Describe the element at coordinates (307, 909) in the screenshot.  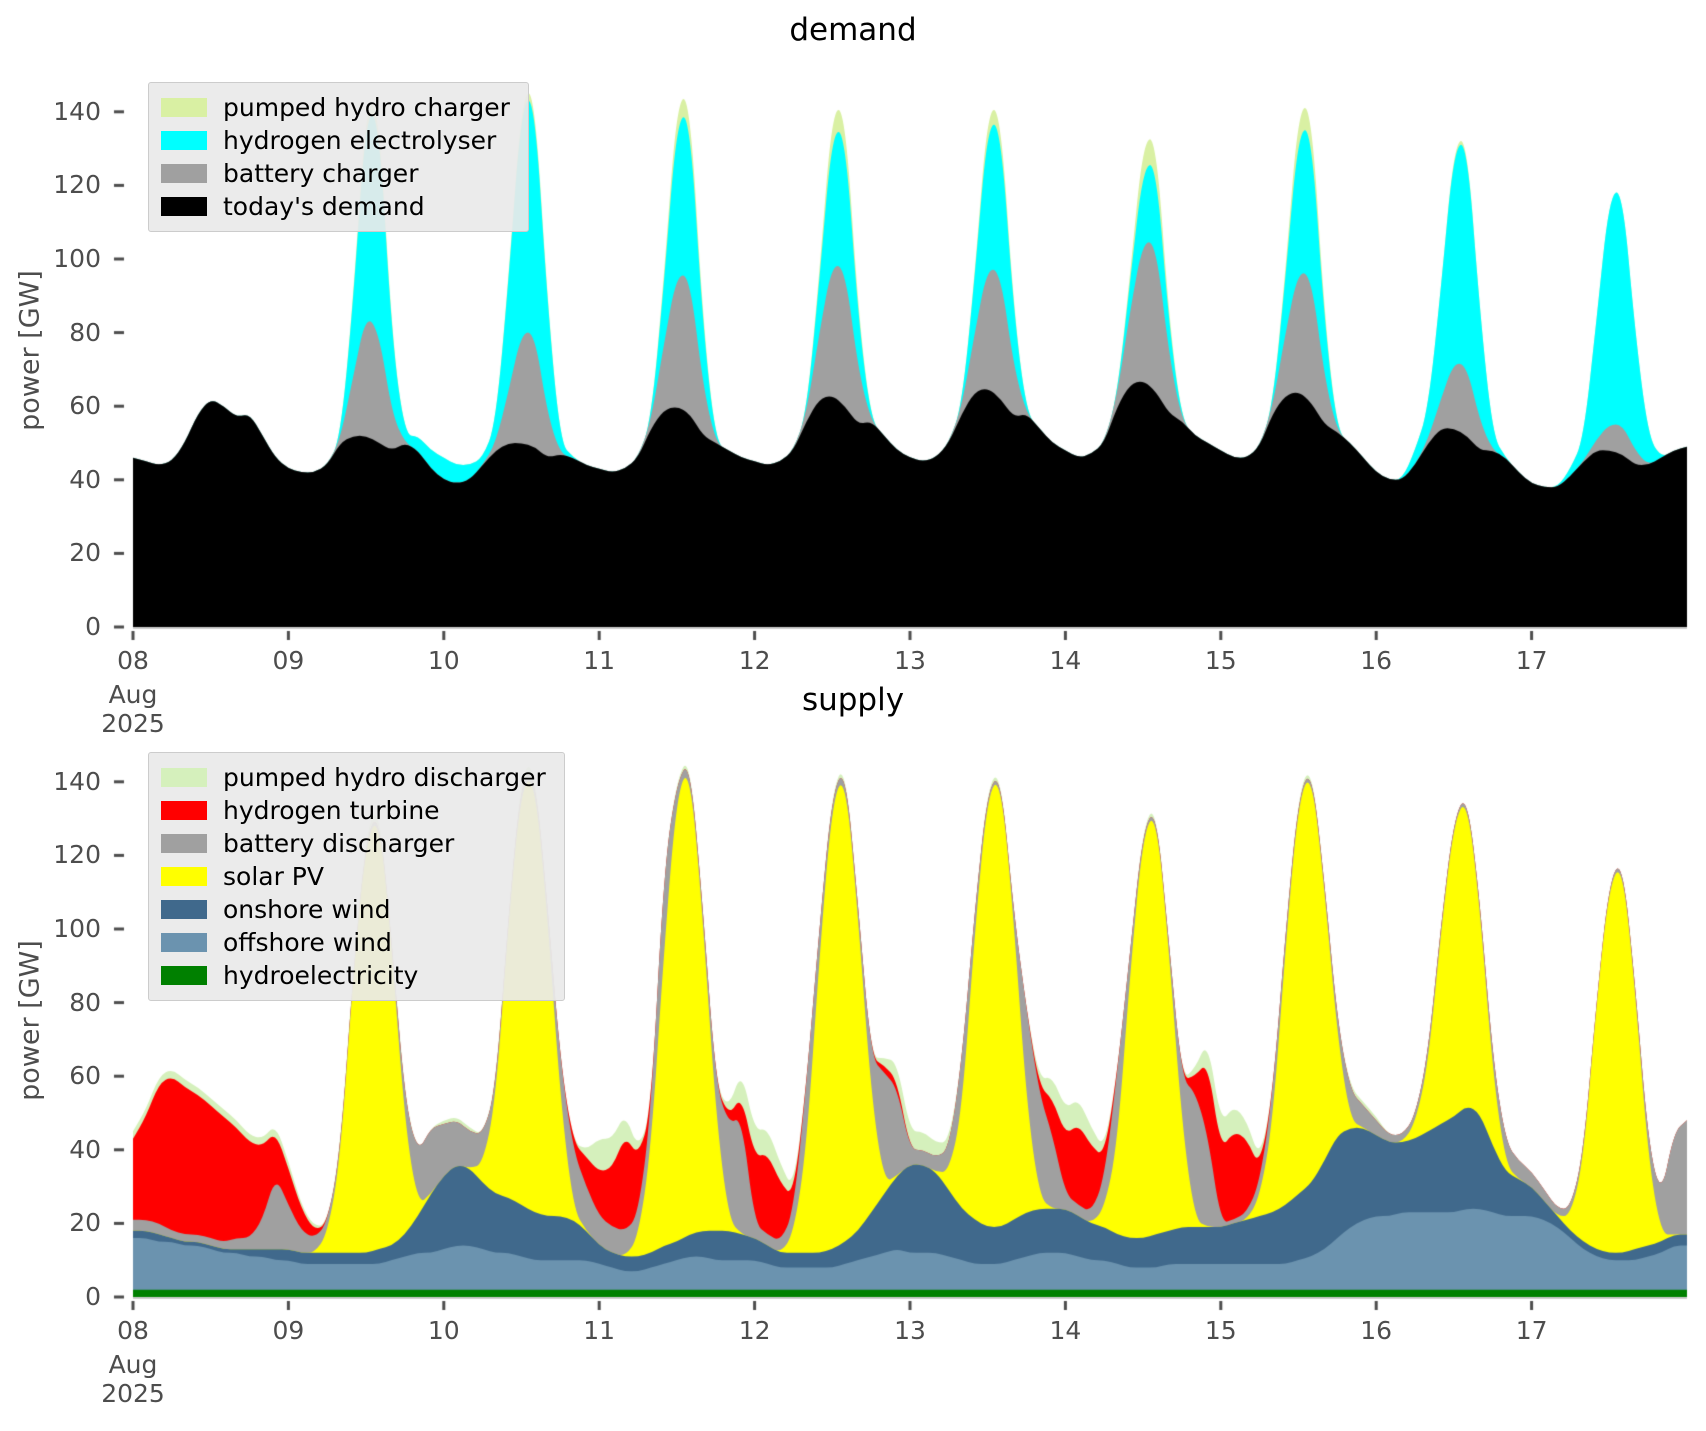
I see `legend-label: onshore wind` at that location.